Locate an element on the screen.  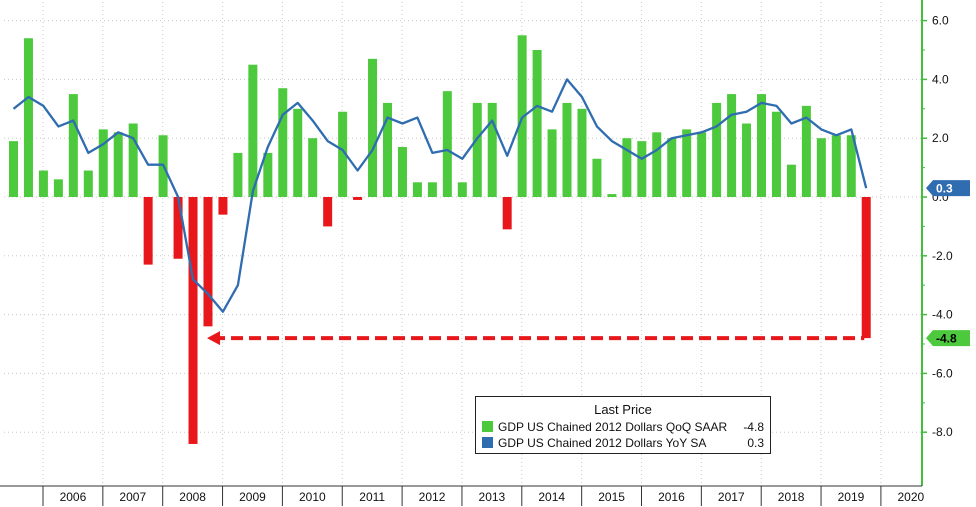
bar-2012Q2 is located at coordinates (402, 172).